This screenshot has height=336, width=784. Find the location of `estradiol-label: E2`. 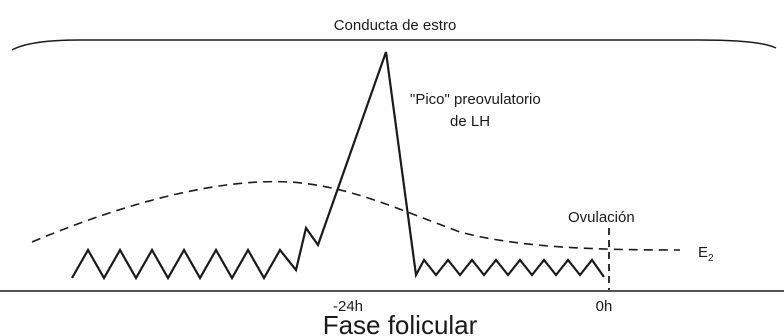

estradiol-label: E2 is located at coordinates (706, 254).